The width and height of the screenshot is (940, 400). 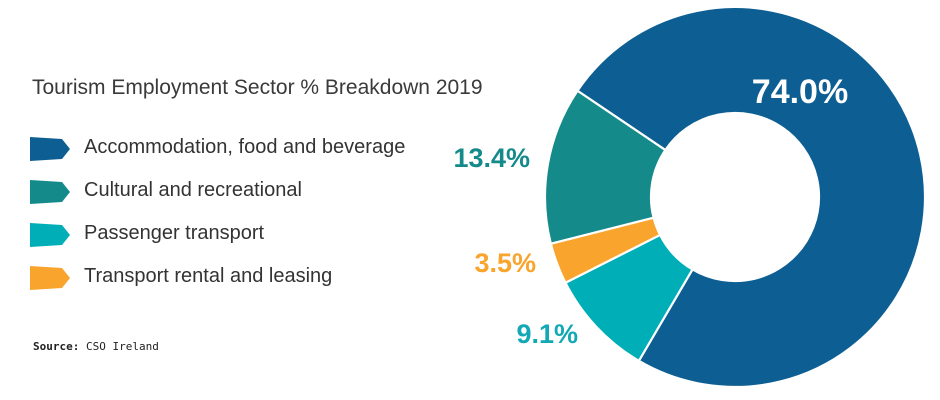 I want to click on legend-swatch-passenger, so click(x=50, y=235).